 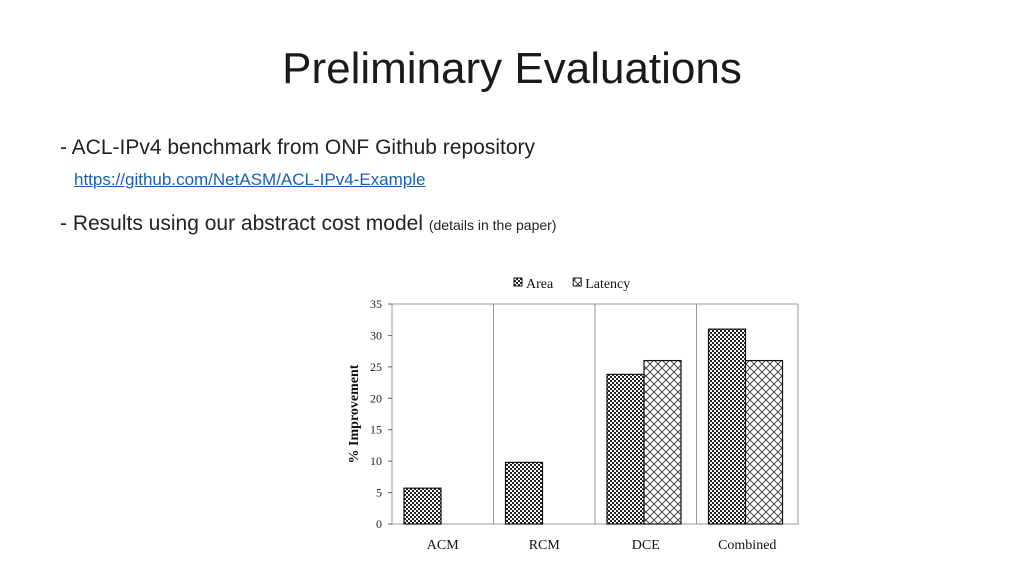 What do you see at coordinates (625, 449) in the screenshot?
I see `bar-area-dce` at bounding box center [625, 449].